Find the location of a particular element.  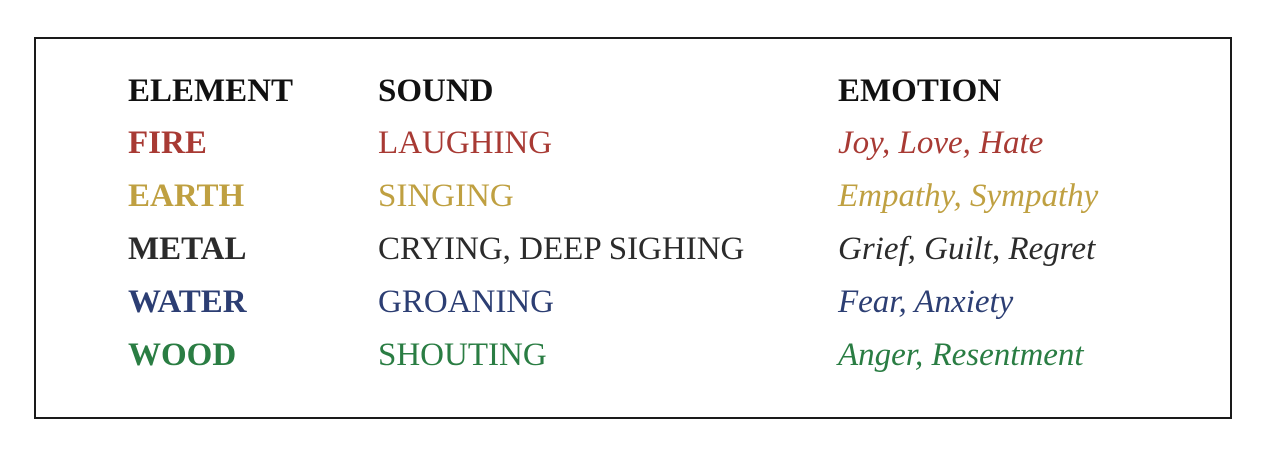

table-row: EARTH SINGING Empathy, Sympathy is located at coordinates (633, 196).